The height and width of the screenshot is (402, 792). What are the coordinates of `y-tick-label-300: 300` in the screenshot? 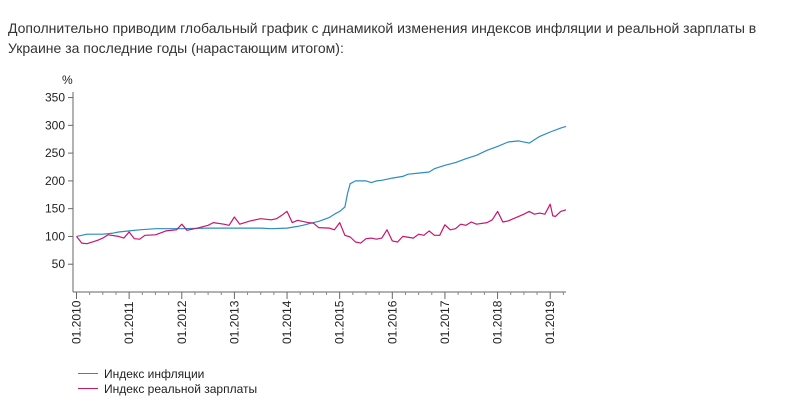 It's located at (55, 125).